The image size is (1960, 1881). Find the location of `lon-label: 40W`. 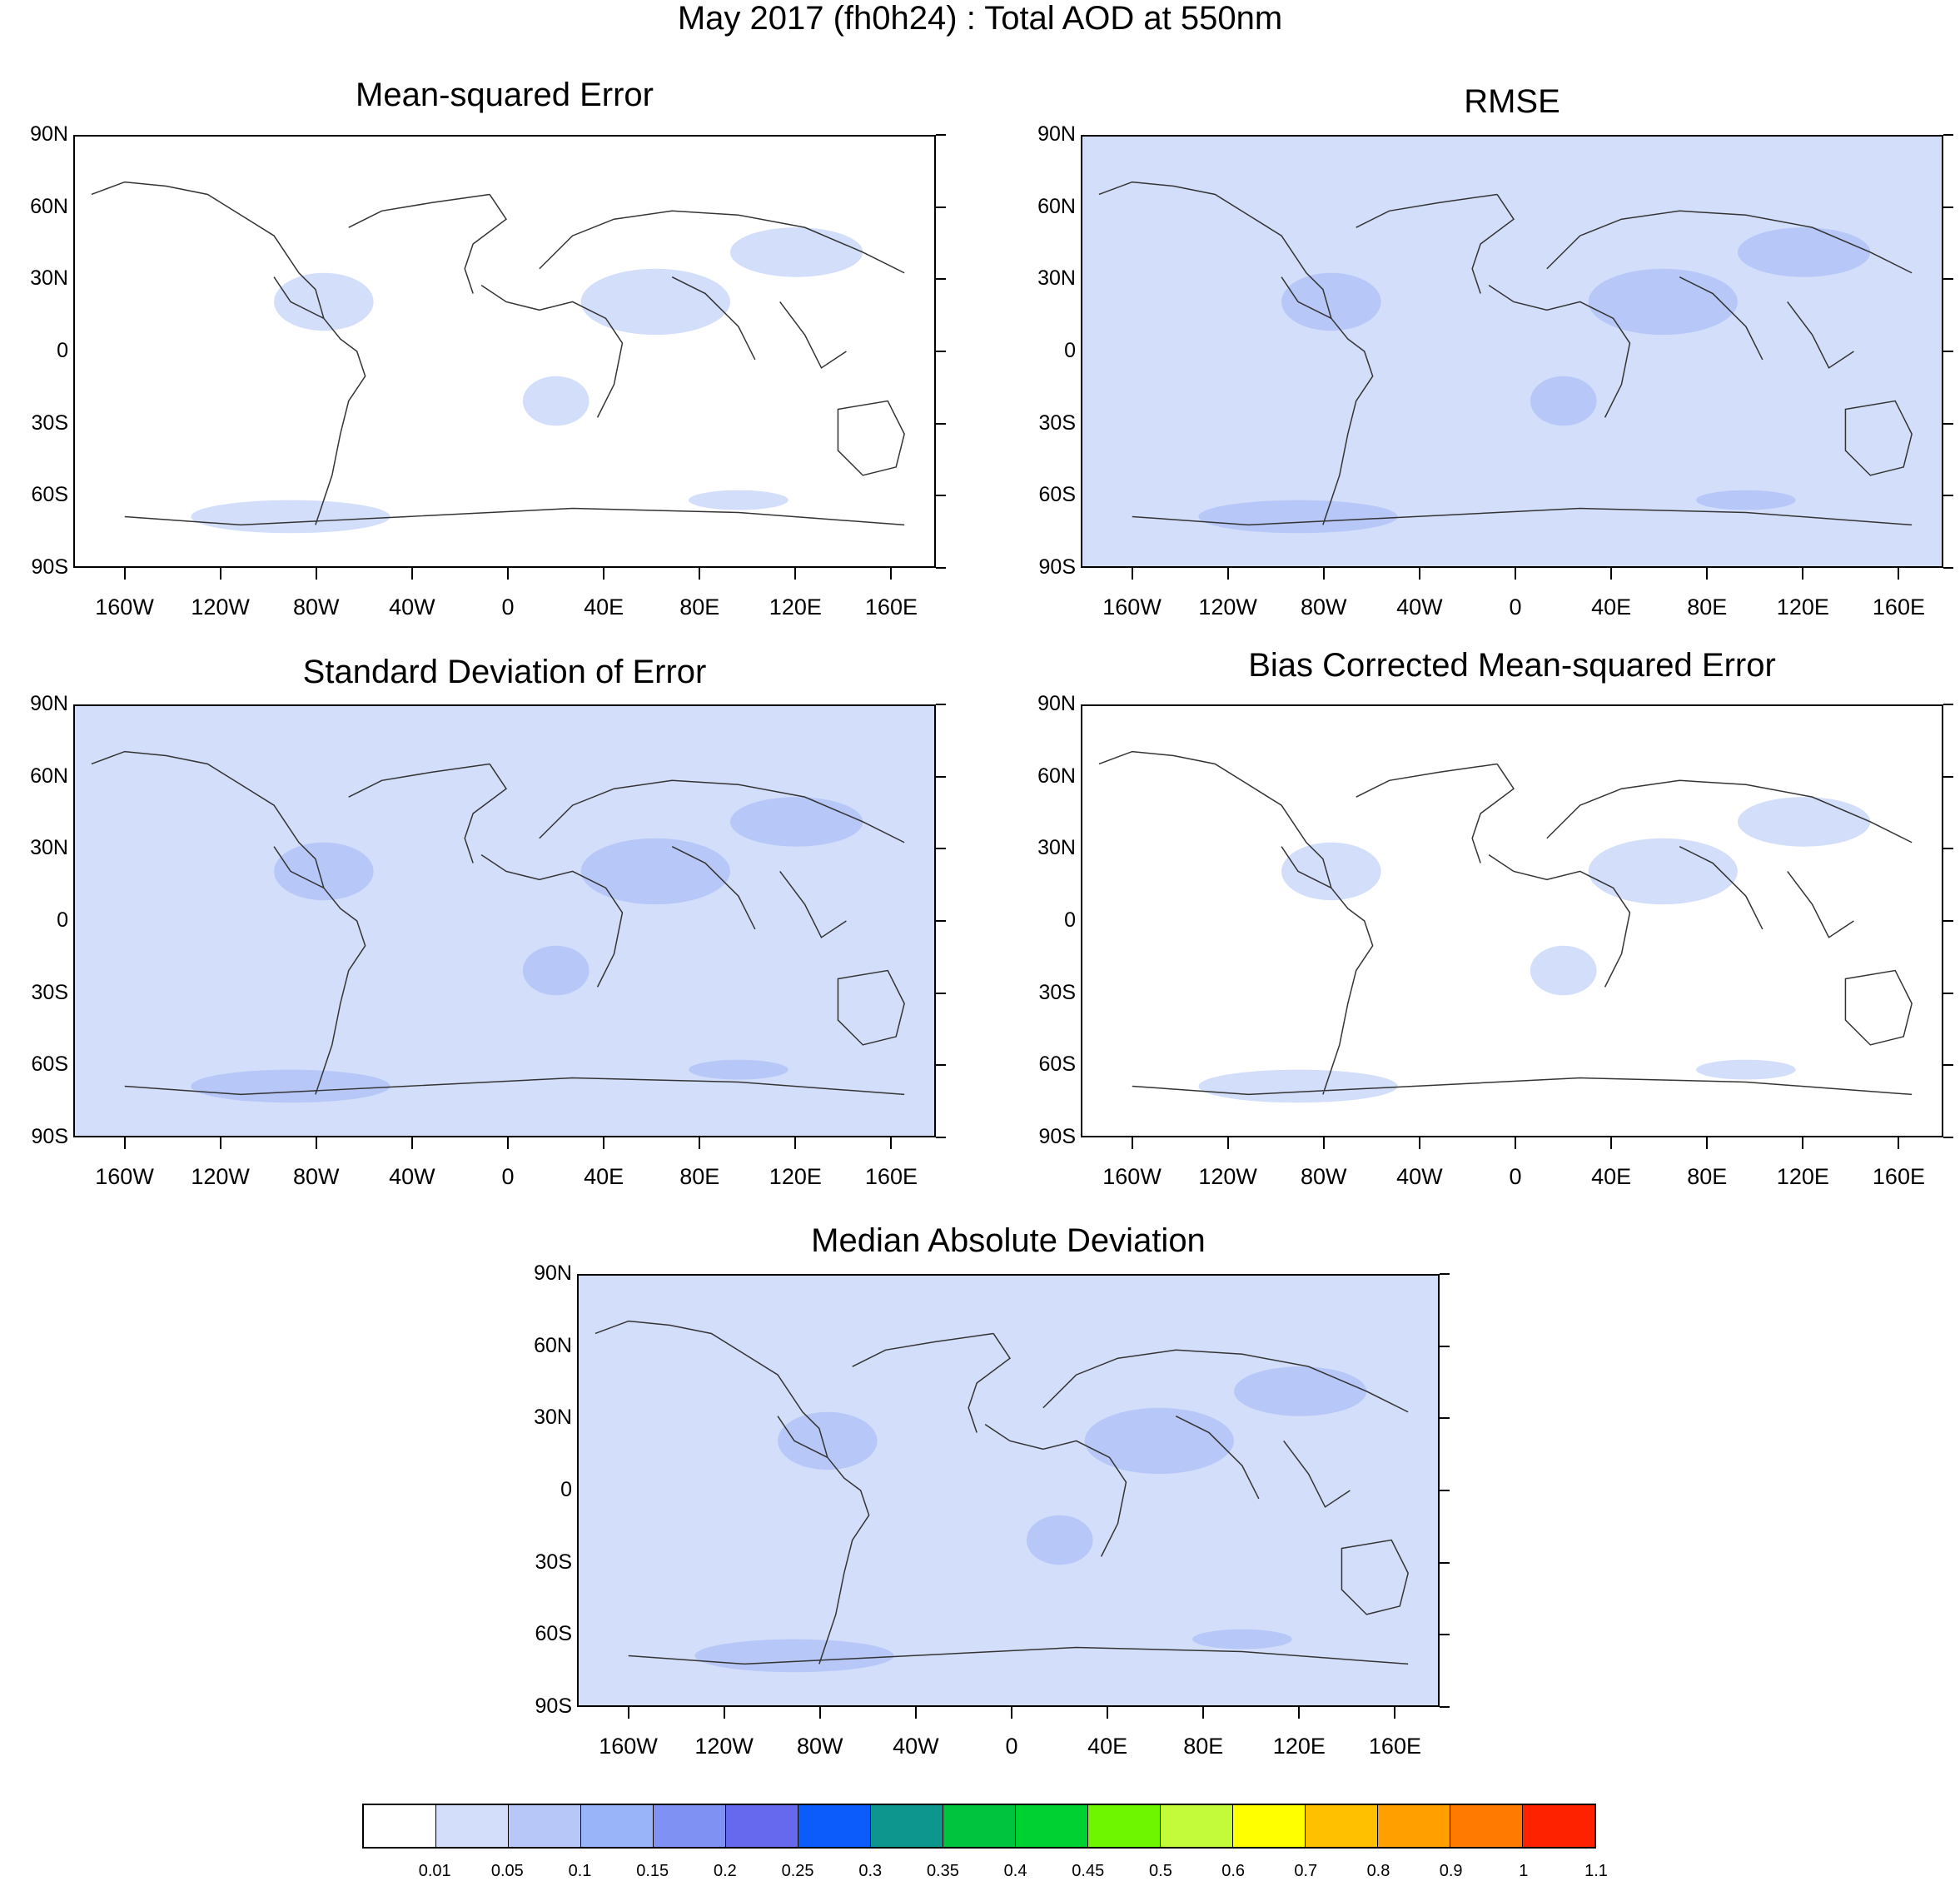

lon-label: 40W is located at coordinates (916, 1746).